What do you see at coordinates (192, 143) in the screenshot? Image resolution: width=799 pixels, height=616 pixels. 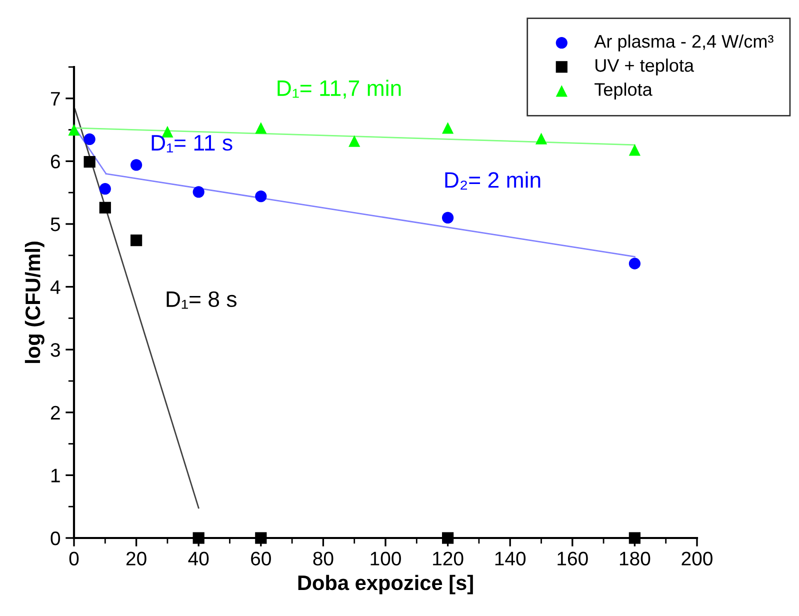 I see `annotation: D₁= 11 s` at bounding box center [192, 143].